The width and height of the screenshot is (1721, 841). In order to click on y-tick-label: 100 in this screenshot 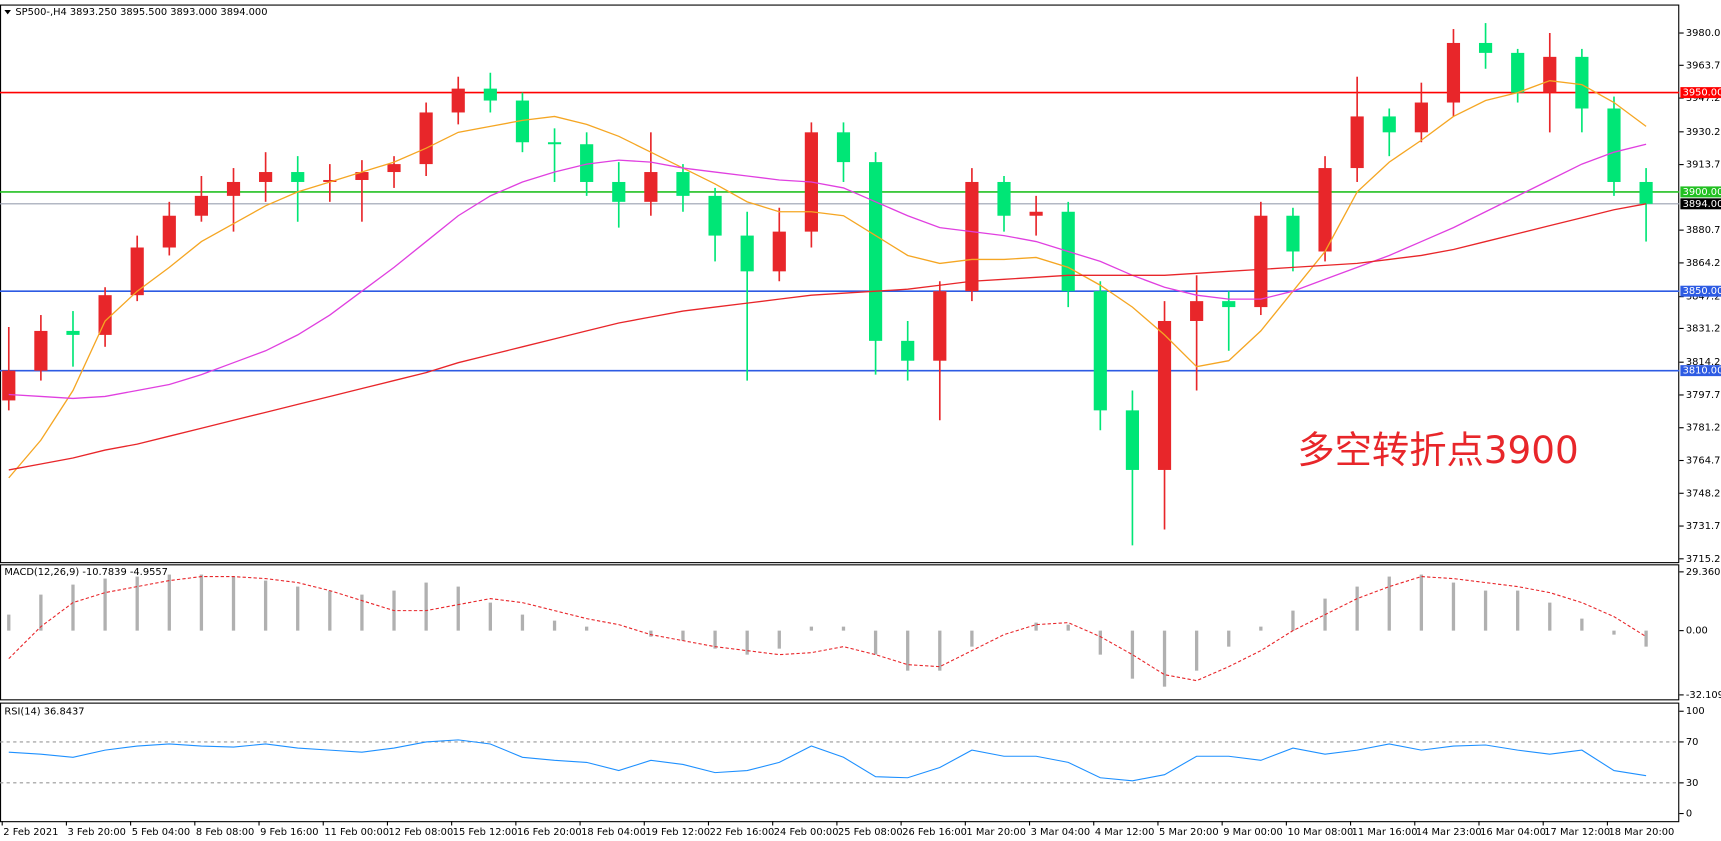, I will do `click(1695, 711)`.